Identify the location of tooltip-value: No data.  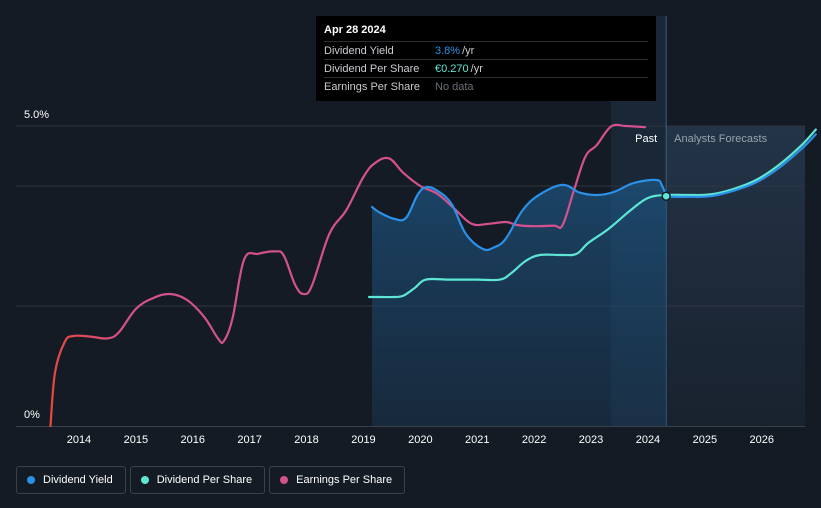
(454, 86).